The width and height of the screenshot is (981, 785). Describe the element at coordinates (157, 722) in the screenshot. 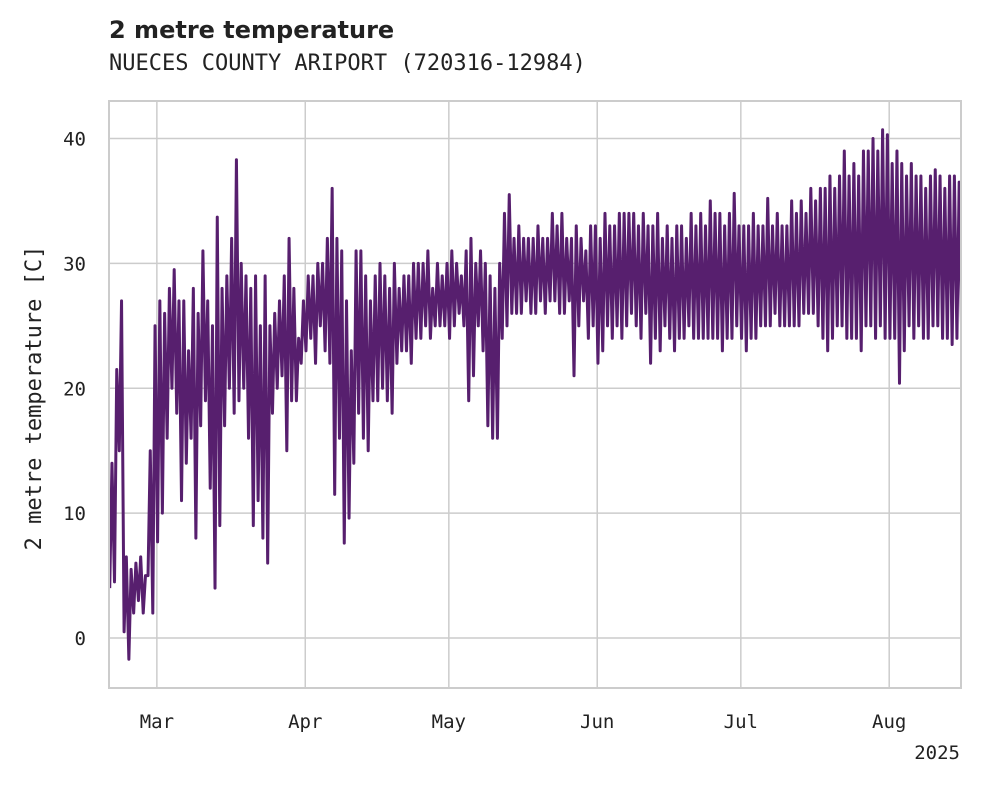

I see `x-tick-label: Mar` at that location.